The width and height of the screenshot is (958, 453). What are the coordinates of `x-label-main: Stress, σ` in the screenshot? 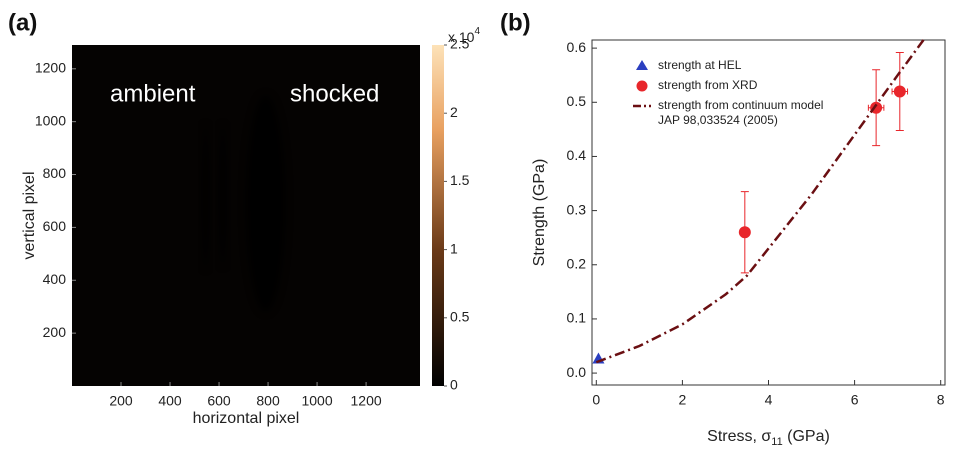 It's located at (739, 436).